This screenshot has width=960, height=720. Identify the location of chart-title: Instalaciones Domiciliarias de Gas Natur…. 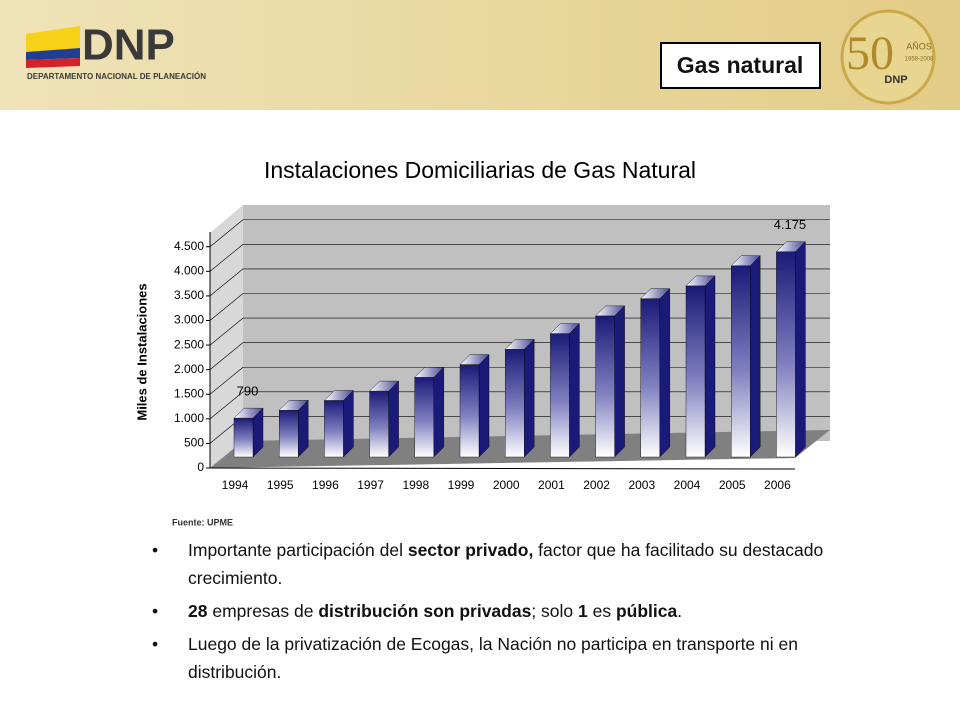
(480, 170).